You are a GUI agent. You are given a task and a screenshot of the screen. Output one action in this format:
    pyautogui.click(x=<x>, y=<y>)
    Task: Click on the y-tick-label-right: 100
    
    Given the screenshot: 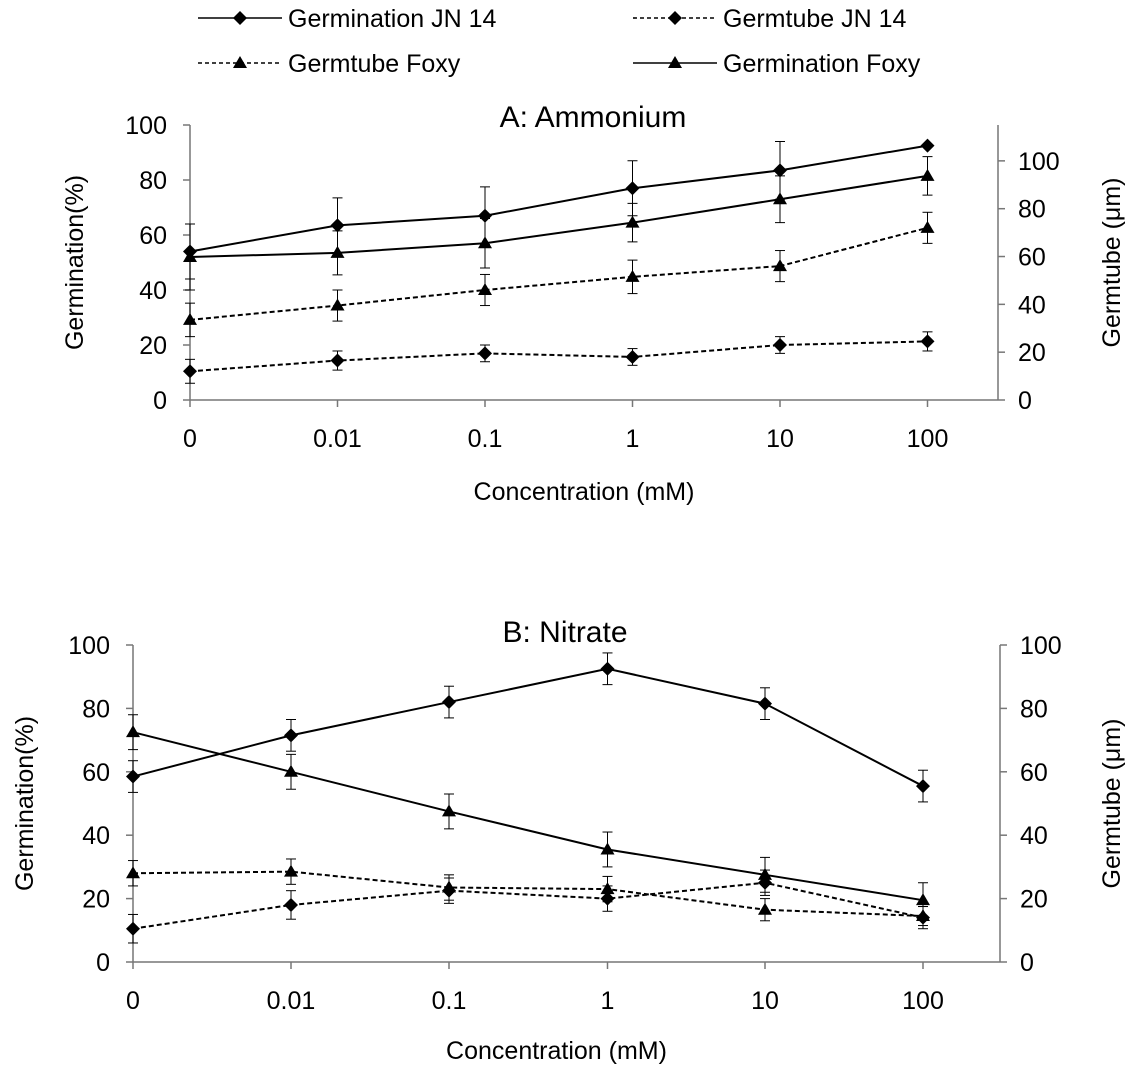 What is the action you would take?
    pyautogui.click(x=1039, y=162)
    